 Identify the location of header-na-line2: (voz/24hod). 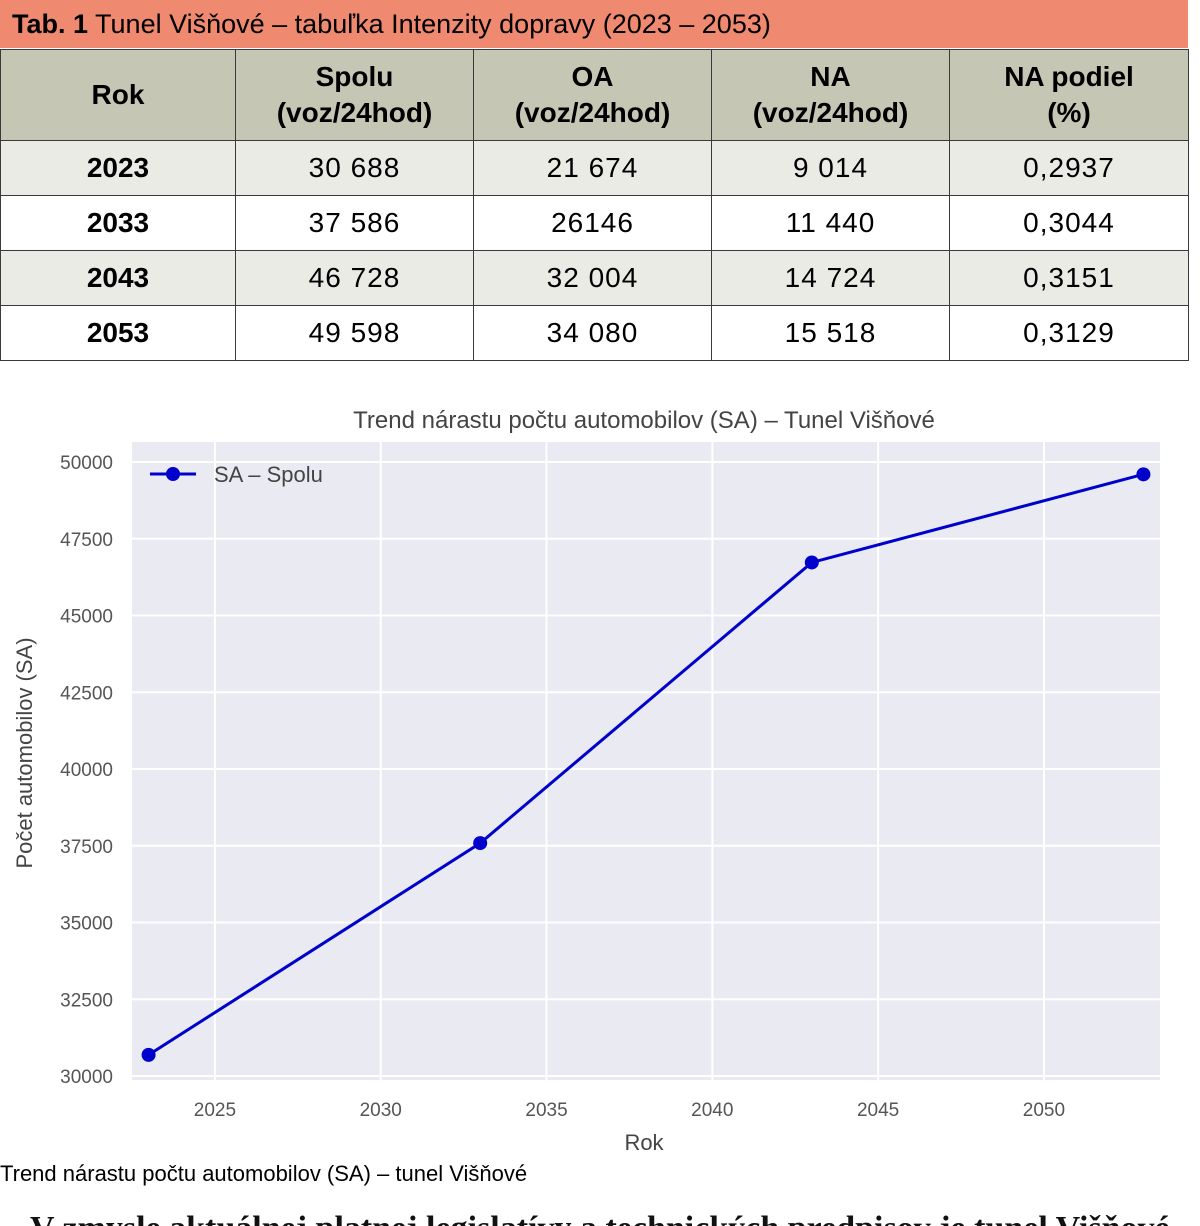
(830, 112).